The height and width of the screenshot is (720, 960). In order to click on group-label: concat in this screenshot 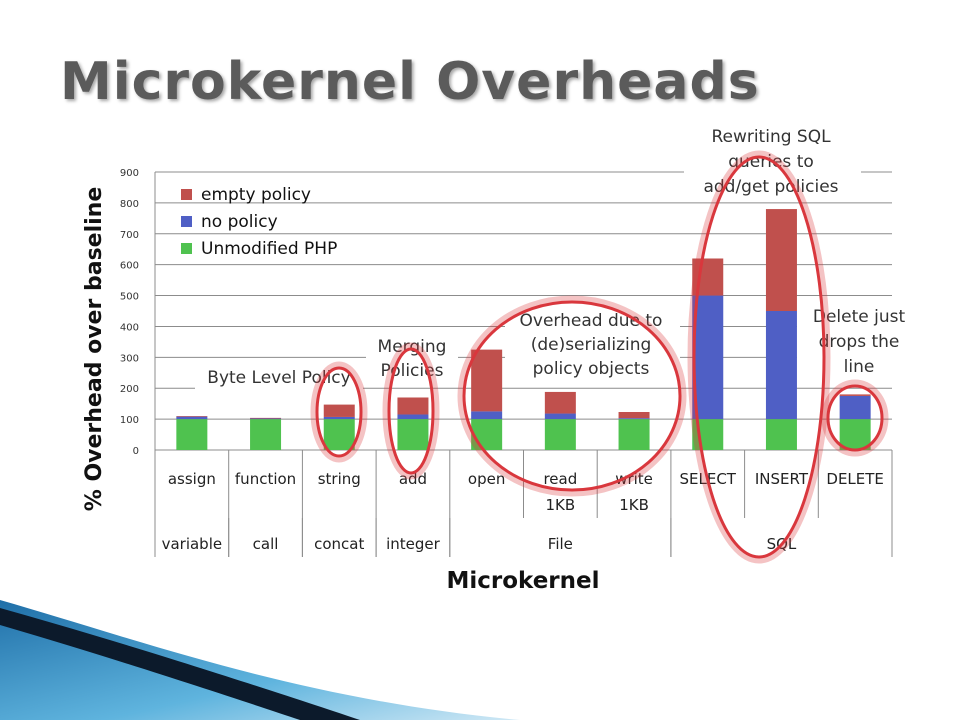, I will do `click(339, 544)`.